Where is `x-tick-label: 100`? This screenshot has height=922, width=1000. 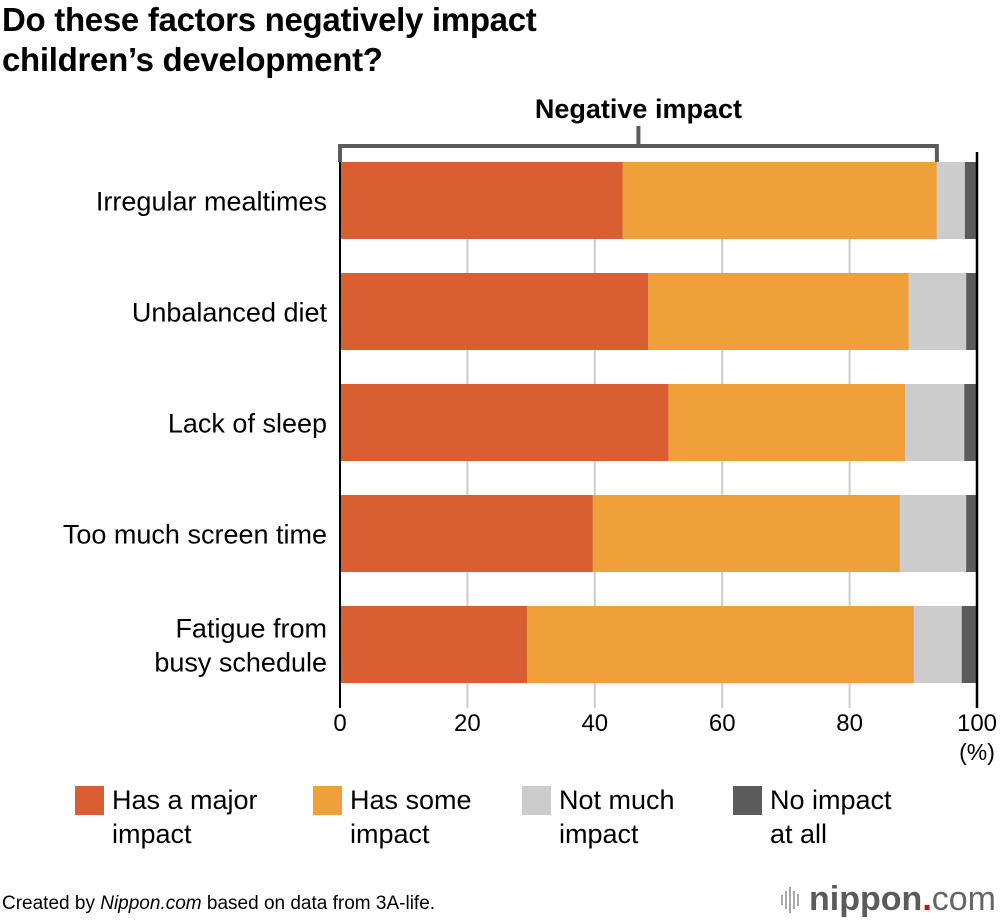
x-tick-label: 100 is located at coordinates (977, 723).